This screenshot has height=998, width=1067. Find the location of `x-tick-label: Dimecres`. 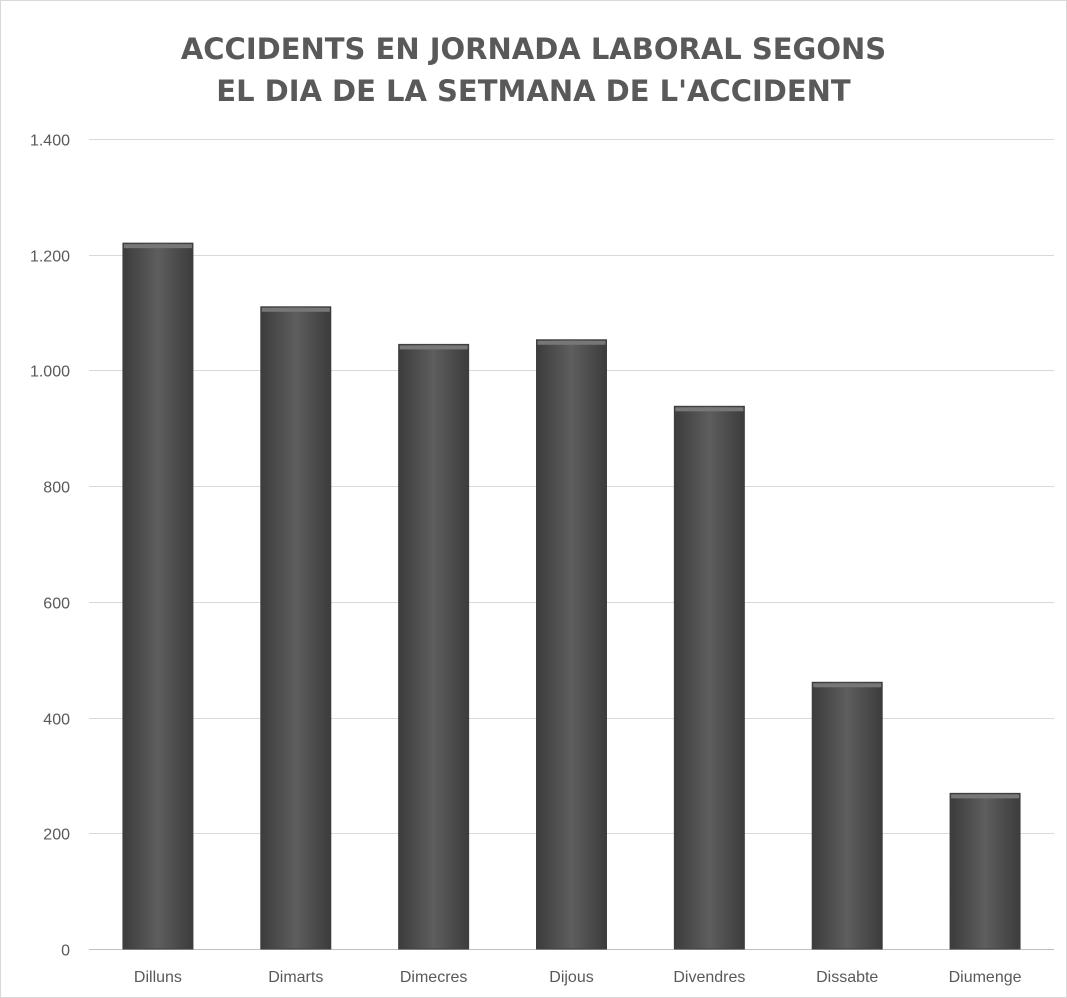

x-tick-label: Dimecres is located at coordinates (434, 977).